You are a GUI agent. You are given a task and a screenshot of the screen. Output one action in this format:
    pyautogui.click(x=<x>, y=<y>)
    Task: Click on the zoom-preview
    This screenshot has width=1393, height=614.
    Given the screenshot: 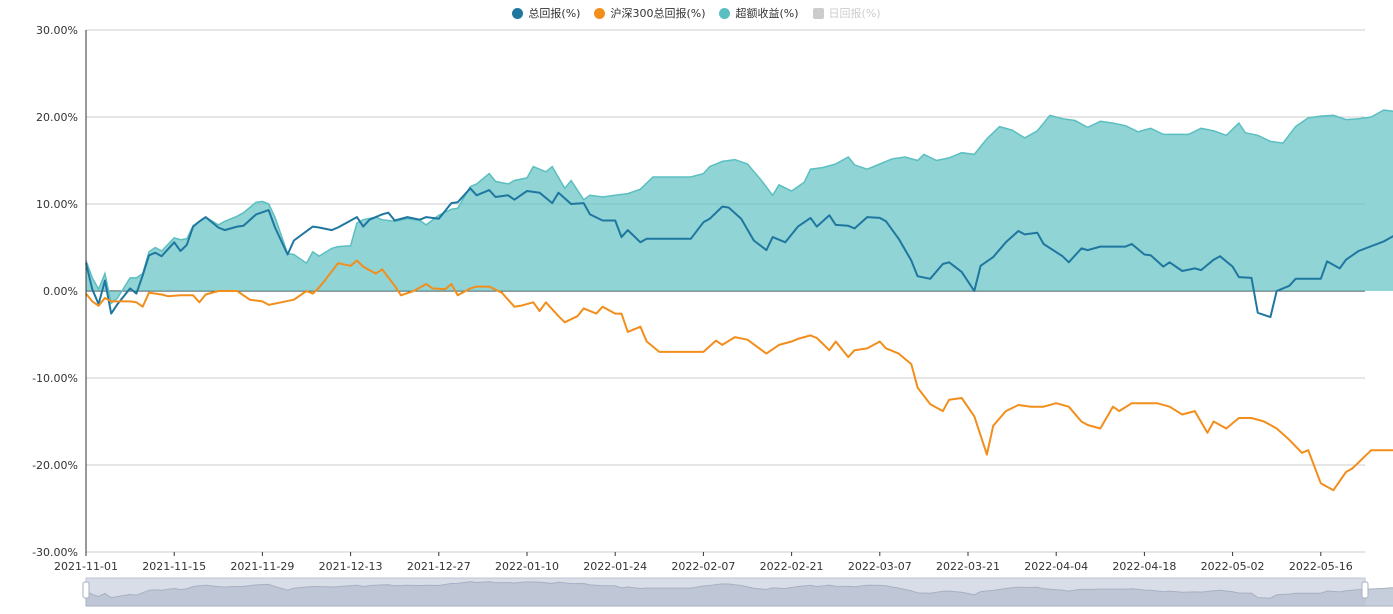 What is the action you would take?
    pyautogui.click(x=739, y=594)
    